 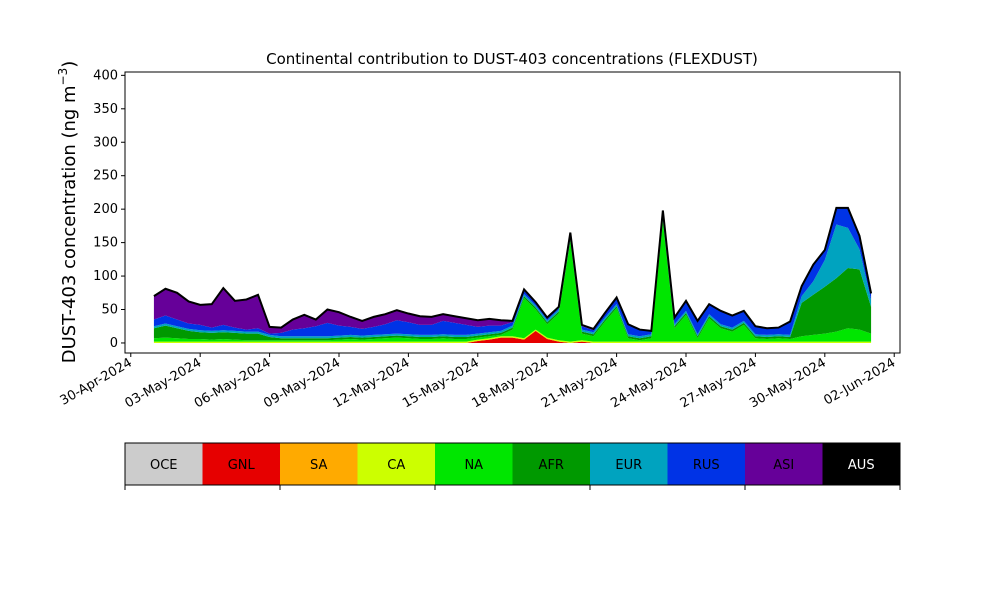 I want to click on legend-label-ca: CA, so click(x=396, y=465).